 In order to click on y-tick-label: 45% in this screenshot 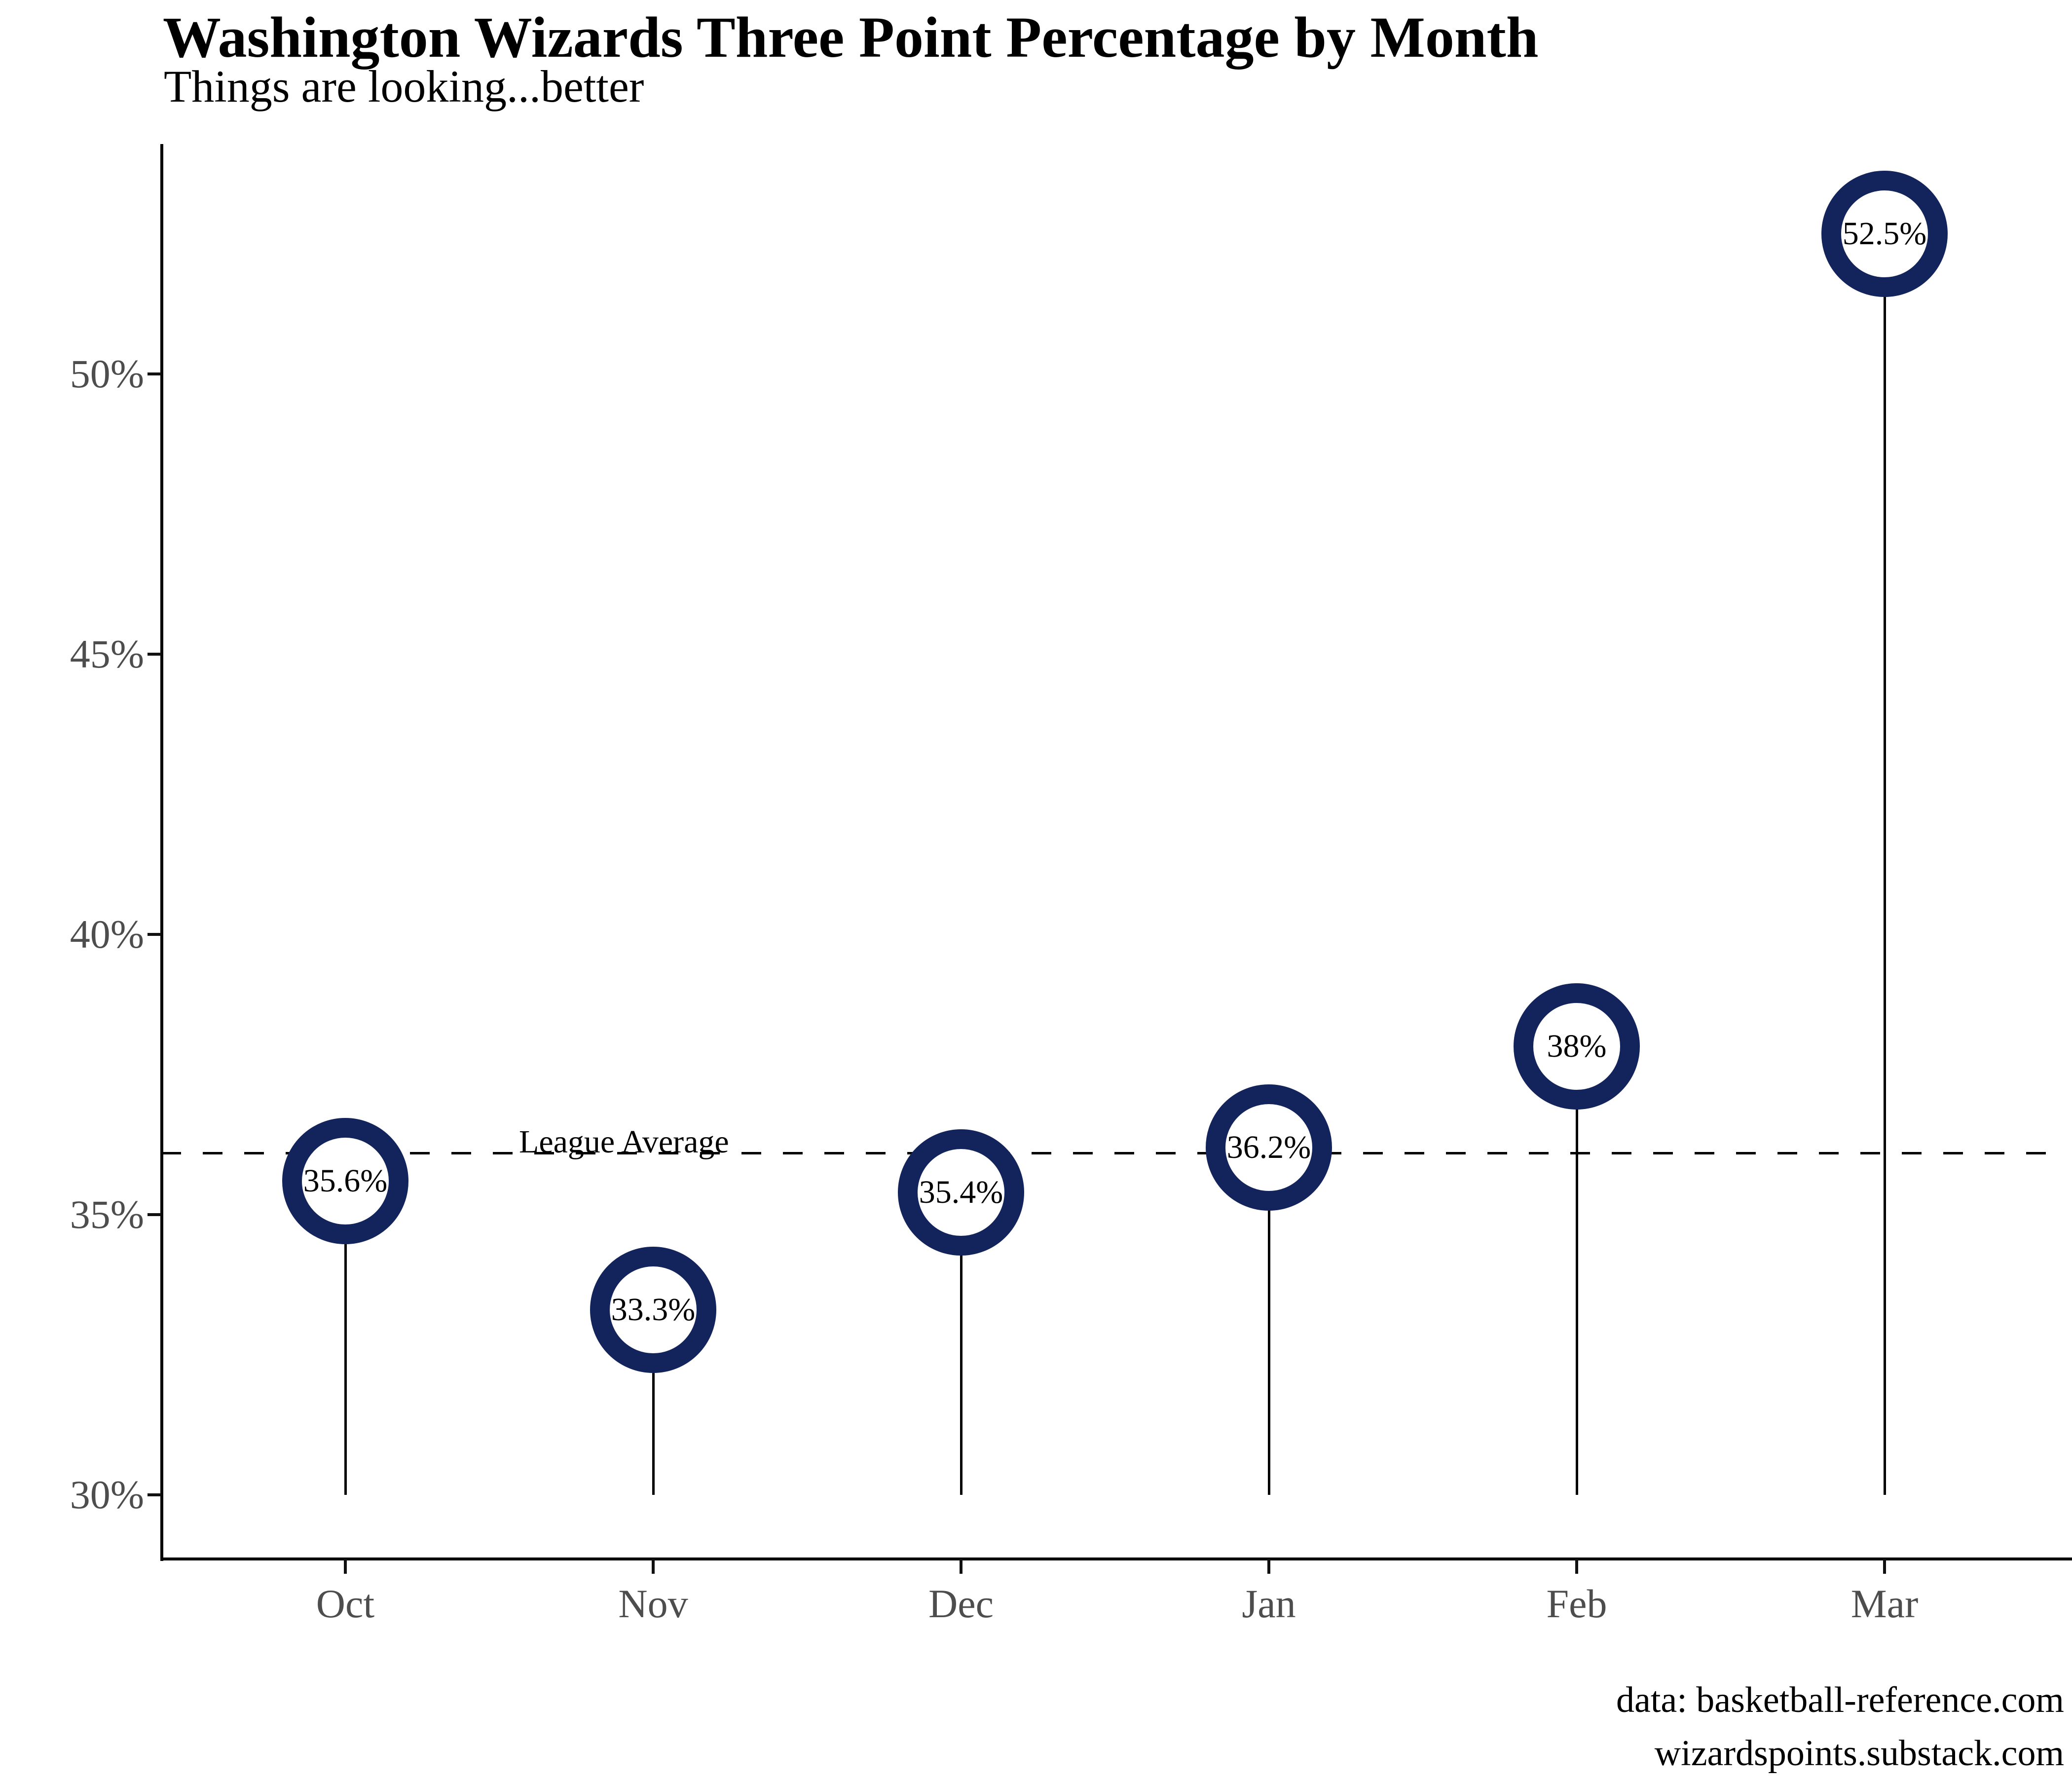, I will do `click(107, 653)`.